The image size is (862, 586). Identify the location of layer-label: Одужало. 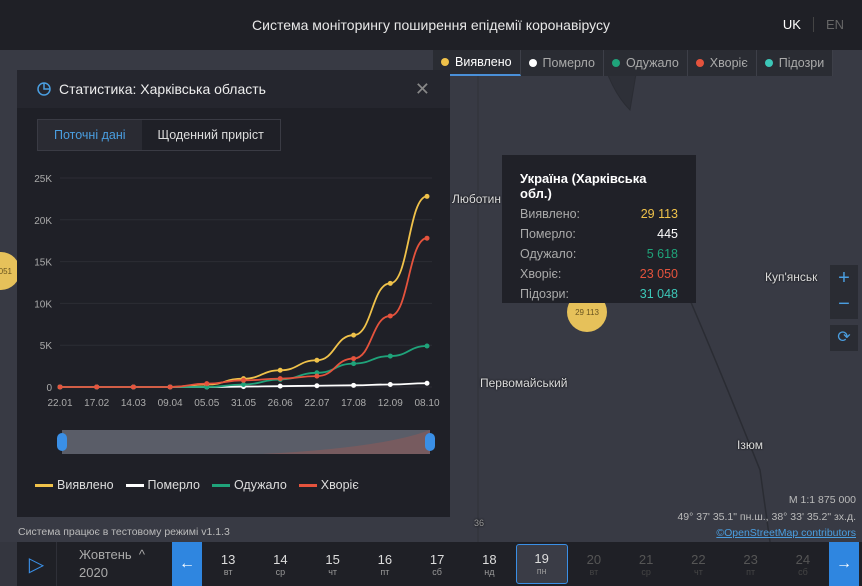
(652, 63).